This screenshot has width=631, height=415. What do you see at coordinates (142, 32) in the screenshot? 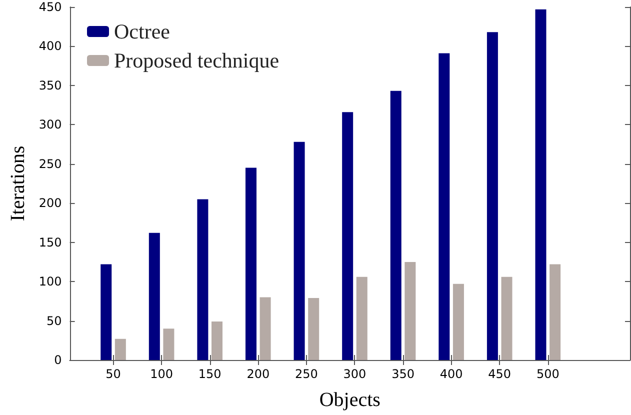
I see `legend-label: Octree` at bounding box center [142, 32].